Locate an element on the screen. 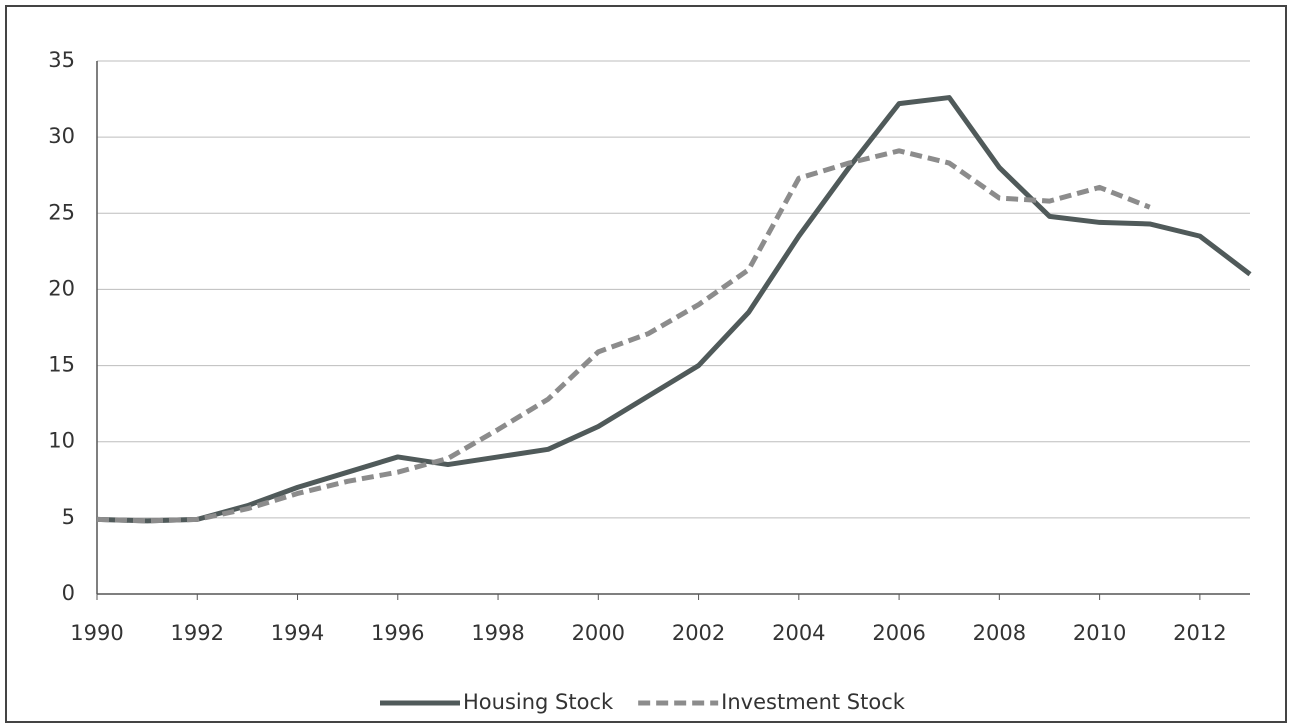 Image resolution: width=1292 pixels, height=725 pixels. x-tick-label: 1998 is located at coordinates (497, 633).